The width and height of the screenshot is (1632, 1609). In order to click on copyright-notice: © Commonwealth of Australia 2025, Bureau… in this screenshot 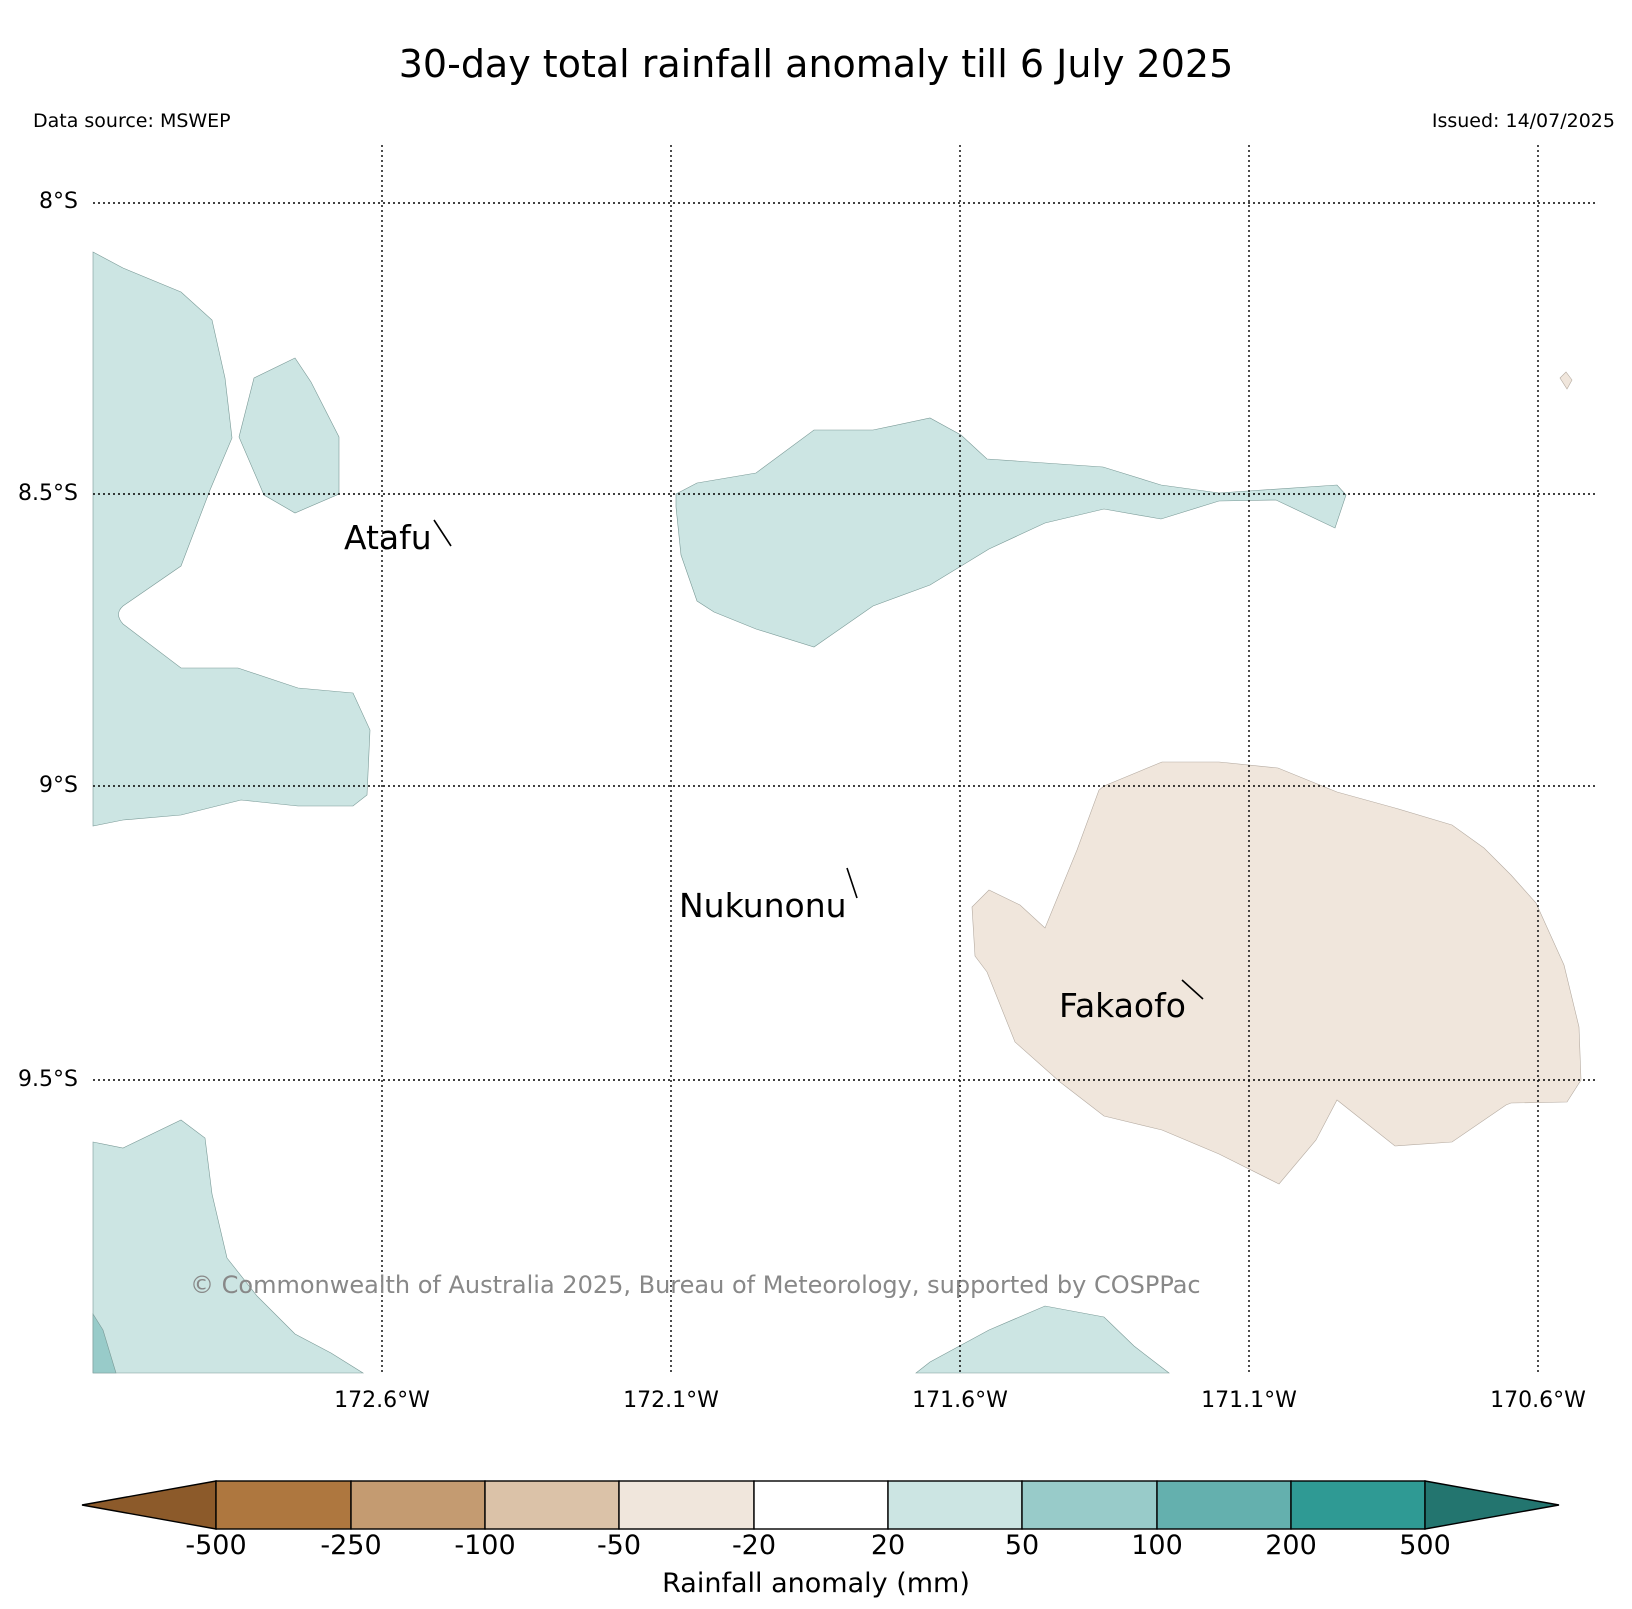, I will do `click(695, 1285)`.